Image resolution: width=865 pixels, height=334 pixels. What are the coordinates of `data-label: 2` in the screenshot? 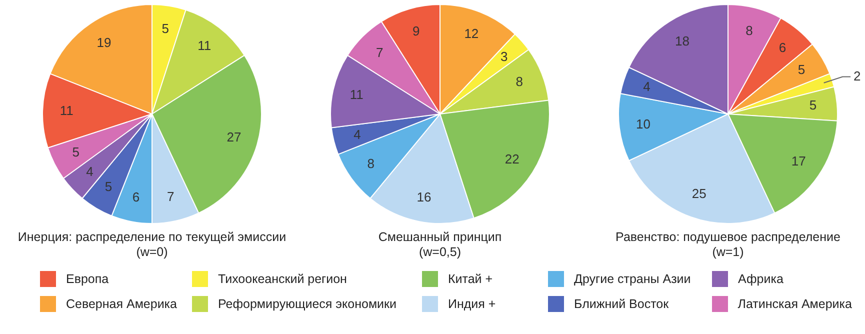 It's located at (857, 76).